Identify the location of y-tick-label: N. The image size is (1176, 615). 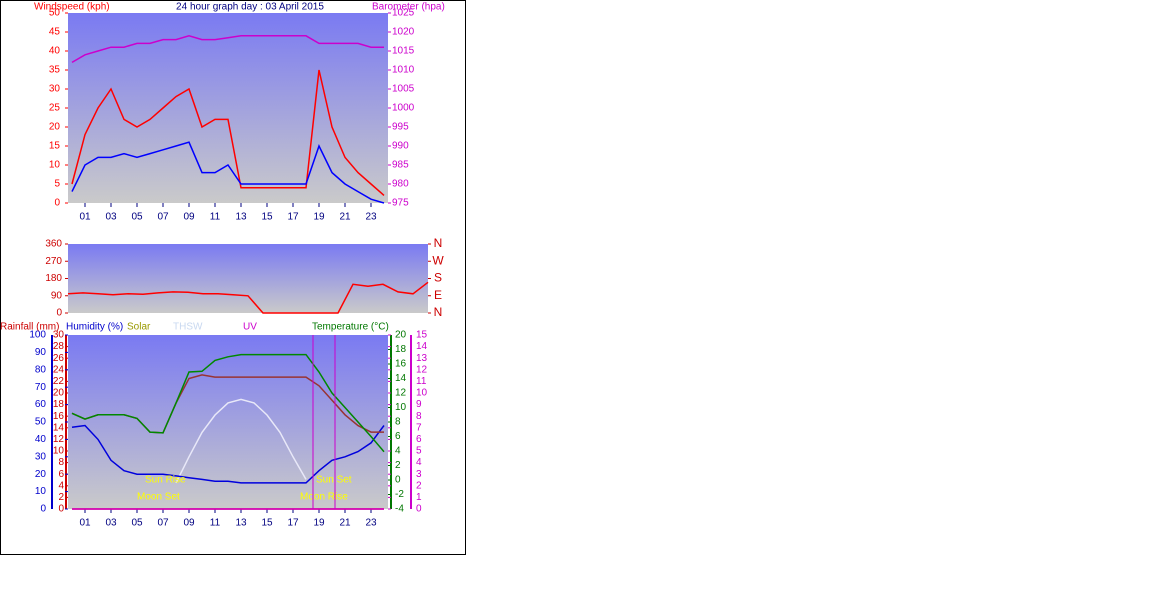
(438, 312).